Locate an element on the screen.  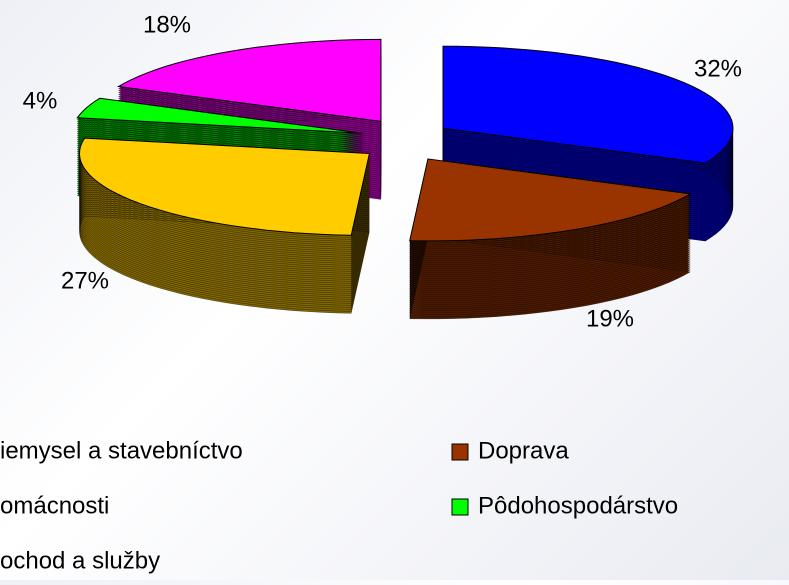
legend-label: Pôdohospodárstvo is located at coordinates (578, 505).